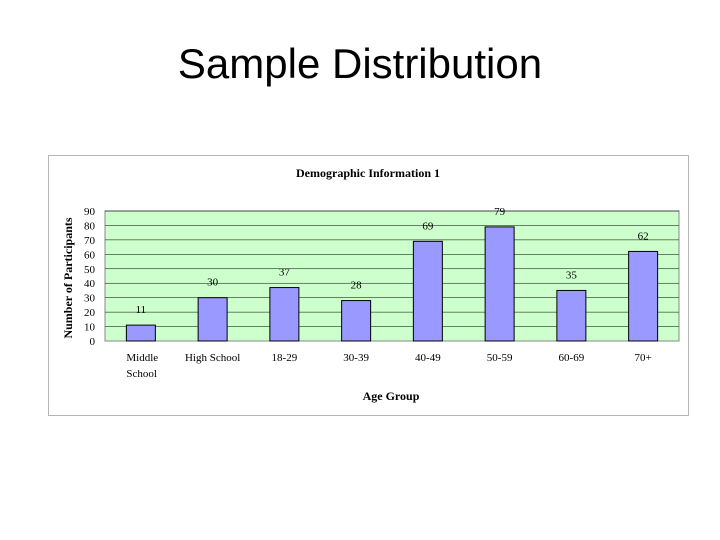 The width and height of the screenshot is (720, 540). Describe the element at coordinates (90, 277) in the screenshot. I see `y-axis-ticks: 0 10 20 30 40 50 60 70 80 90` at that location.